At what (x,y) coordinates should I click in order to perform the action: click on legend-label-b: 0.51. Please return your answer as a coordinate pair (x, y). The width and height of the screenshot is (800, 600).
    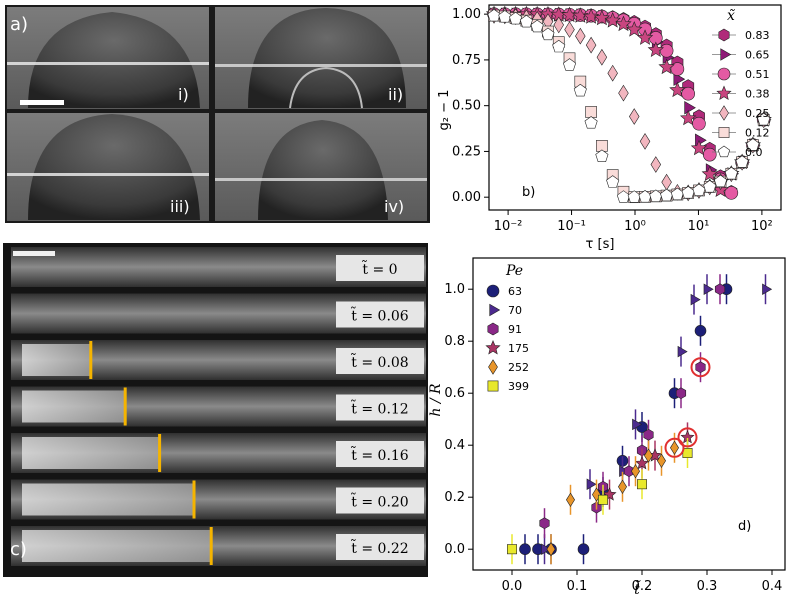
    Looking at the image, I should click on (757, 74).